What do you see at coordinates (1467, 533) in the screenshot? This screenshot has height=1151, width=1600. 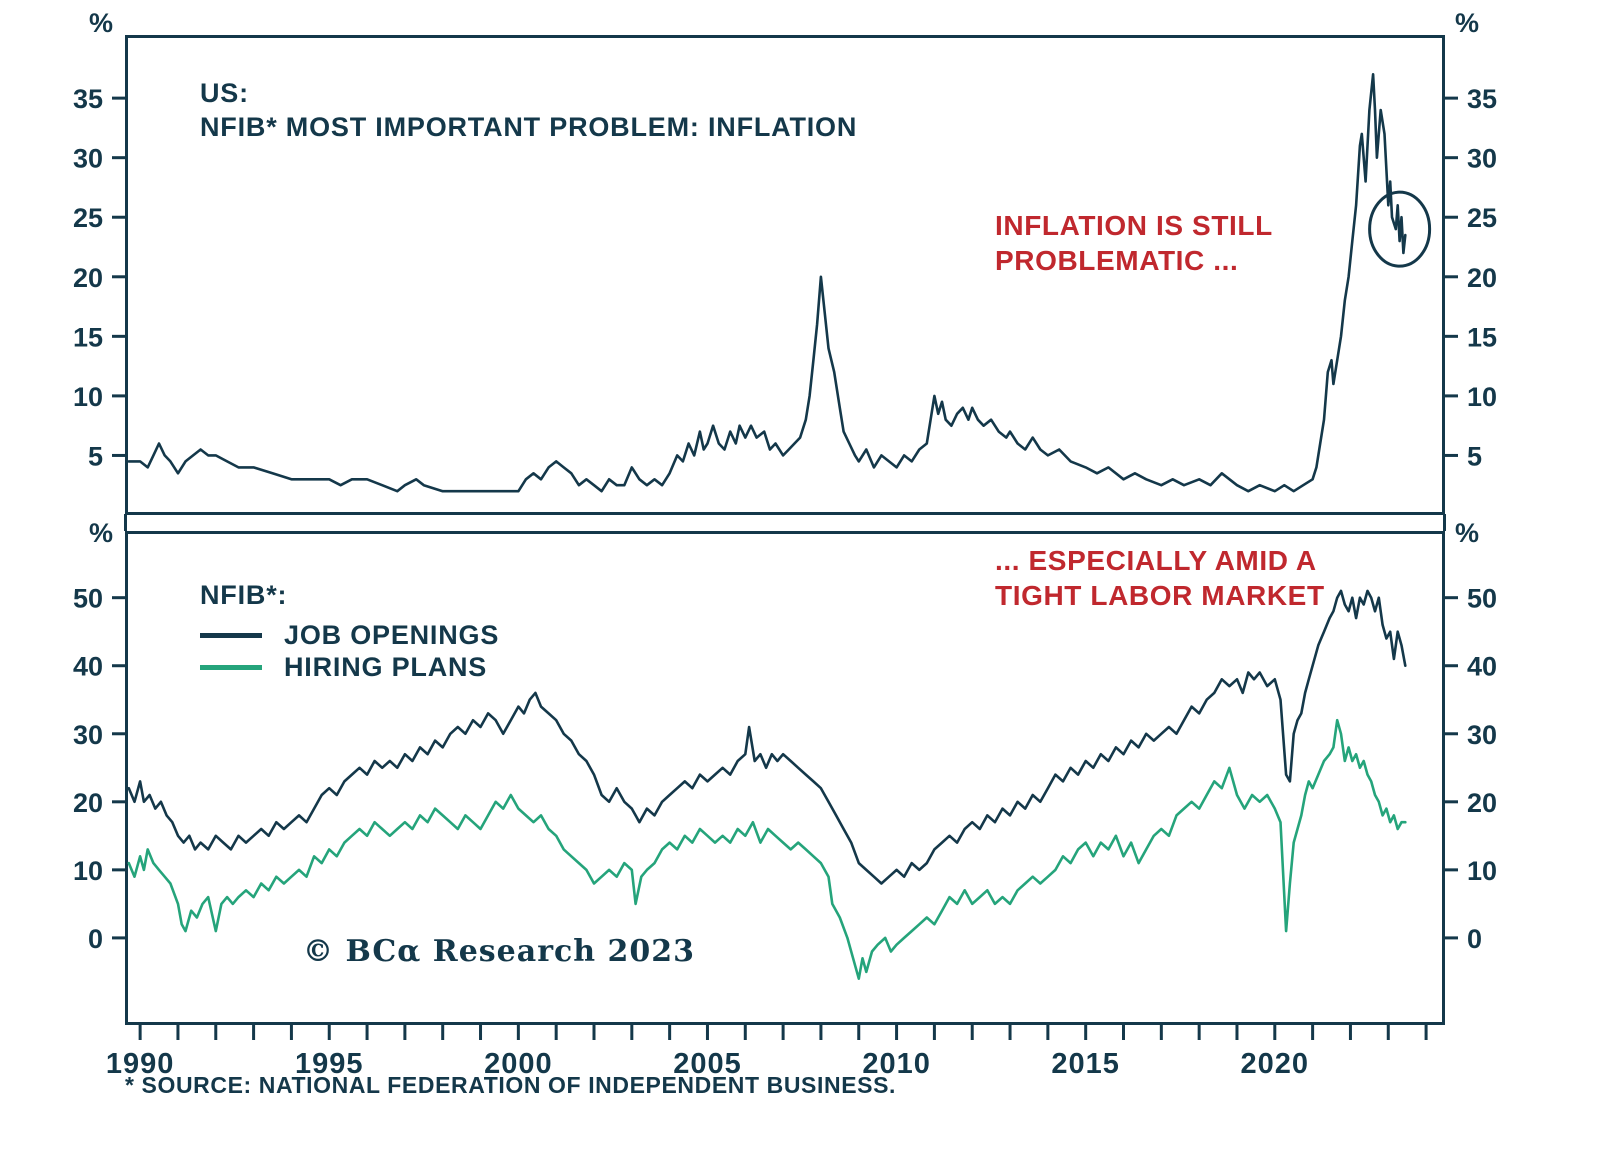 I see `bottom-right-percent-label: %` at bounding box center [1467, 533].